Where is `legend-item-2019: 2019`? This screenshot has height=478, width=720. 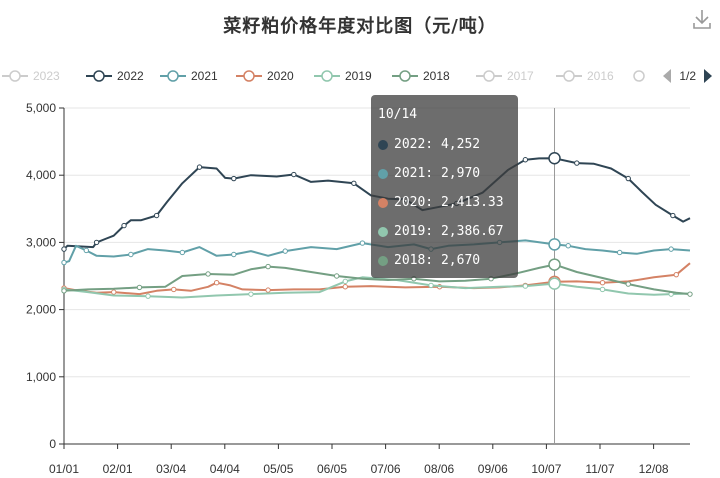
legend-item-2019: 2019 is located at coordinates (343, 76).